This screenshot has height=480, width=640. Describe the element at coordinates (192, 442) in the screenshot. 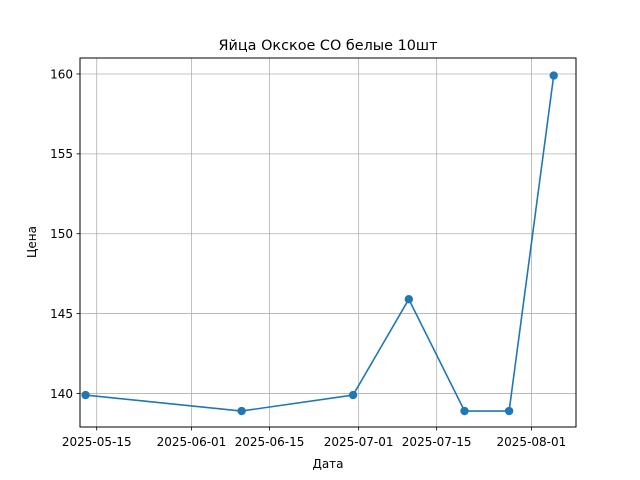

I see `x-tick-label: 2025-06-01` at that location.